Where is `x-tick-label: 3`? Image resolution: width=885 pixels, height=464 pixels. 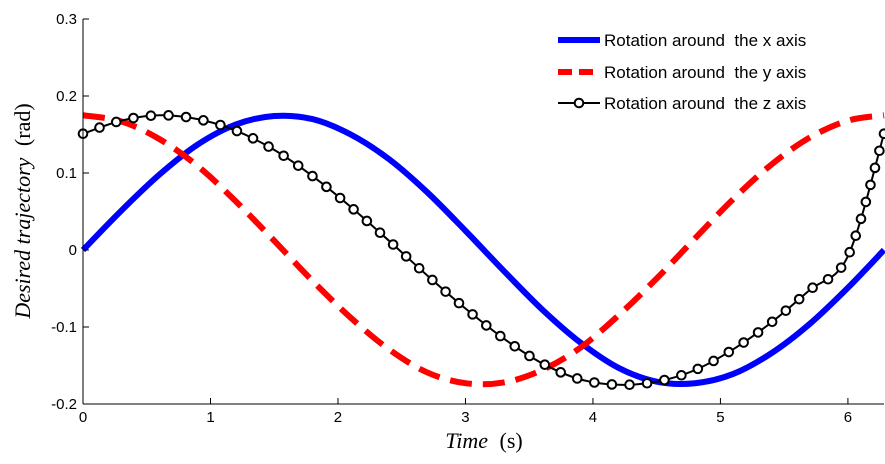 x-tick-label: 3 is located at coordinates (465, 417).